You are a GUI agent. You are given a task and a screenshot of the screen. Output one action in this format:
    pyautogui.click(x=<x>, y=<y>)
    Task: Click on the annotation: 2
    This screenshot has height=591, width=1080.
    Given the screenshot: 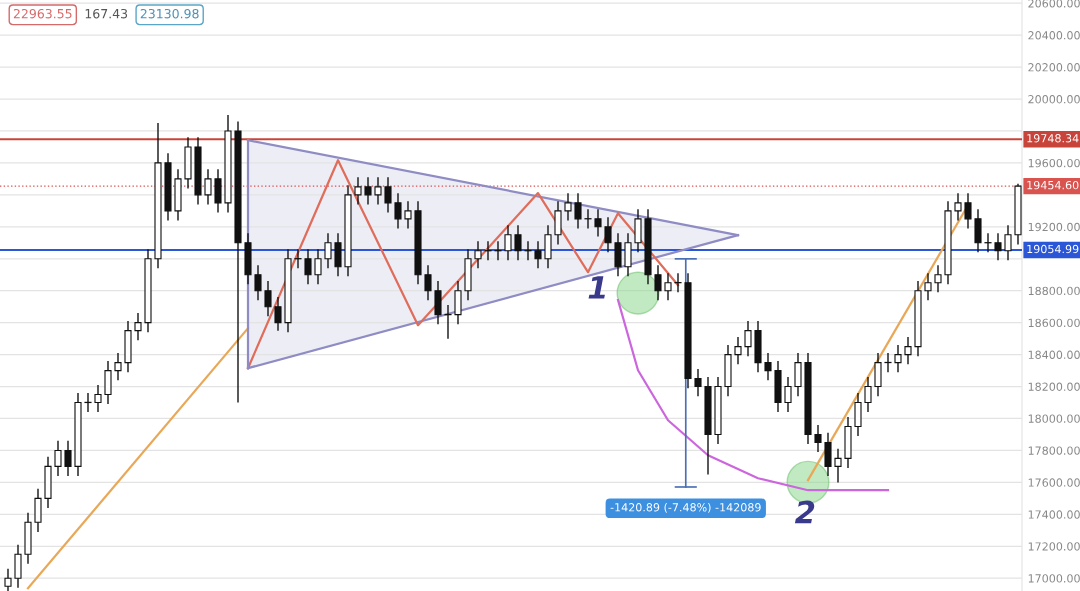 What is the action you would take?
    pyautogui.click(x=804, y=512)
    